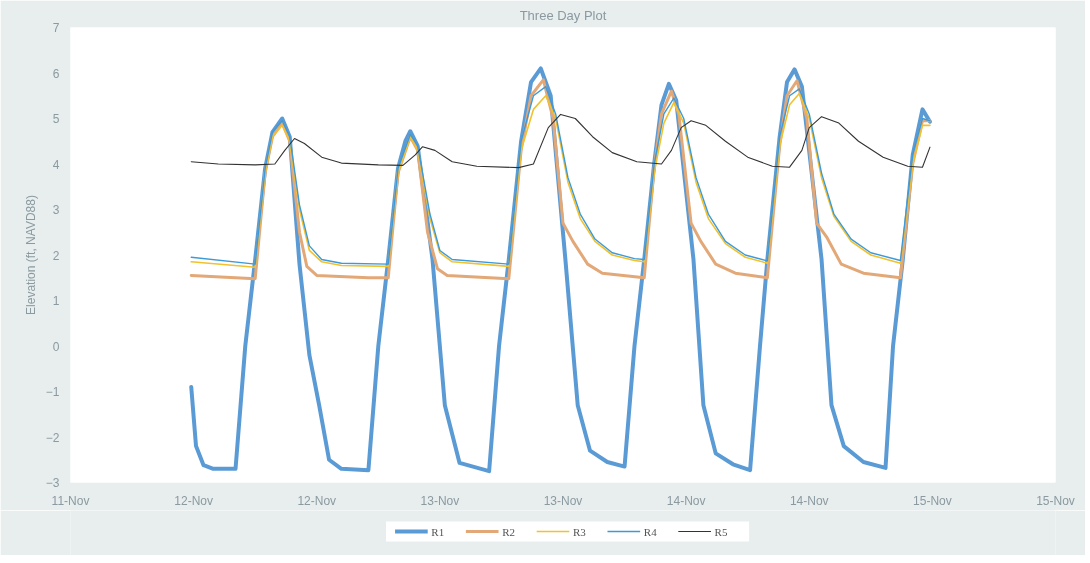  Describe the element at coordinates (56, 119) in the screenshot. I see `y-tick-label: 5` at that location.